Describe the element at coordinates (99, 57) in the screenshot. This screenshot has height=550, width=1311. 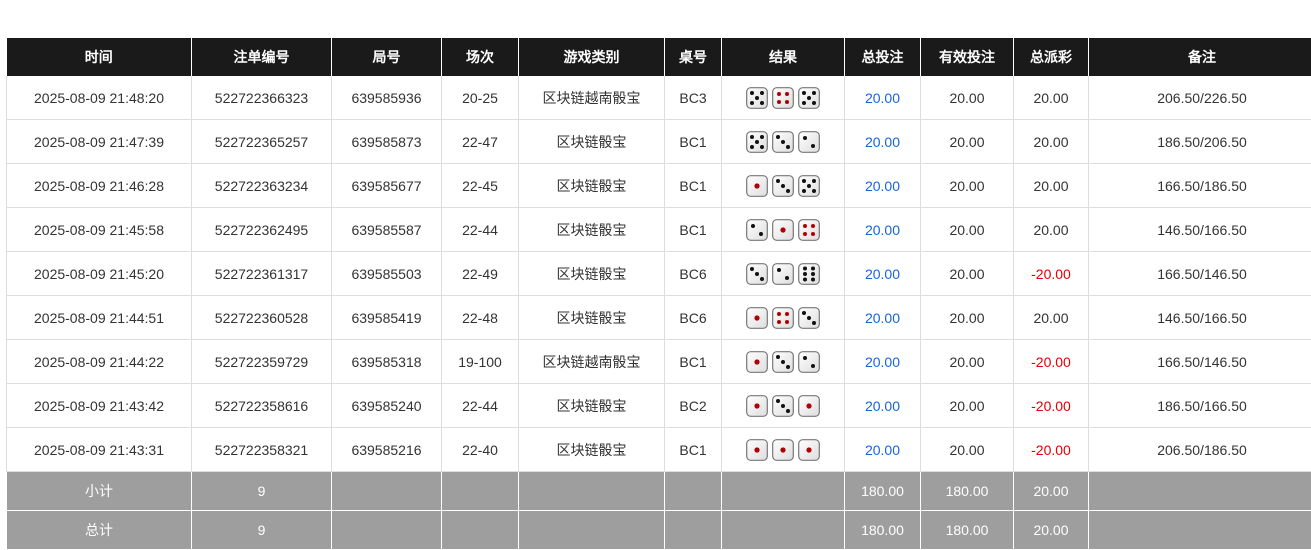
I see `column-header: 时间` at that location.